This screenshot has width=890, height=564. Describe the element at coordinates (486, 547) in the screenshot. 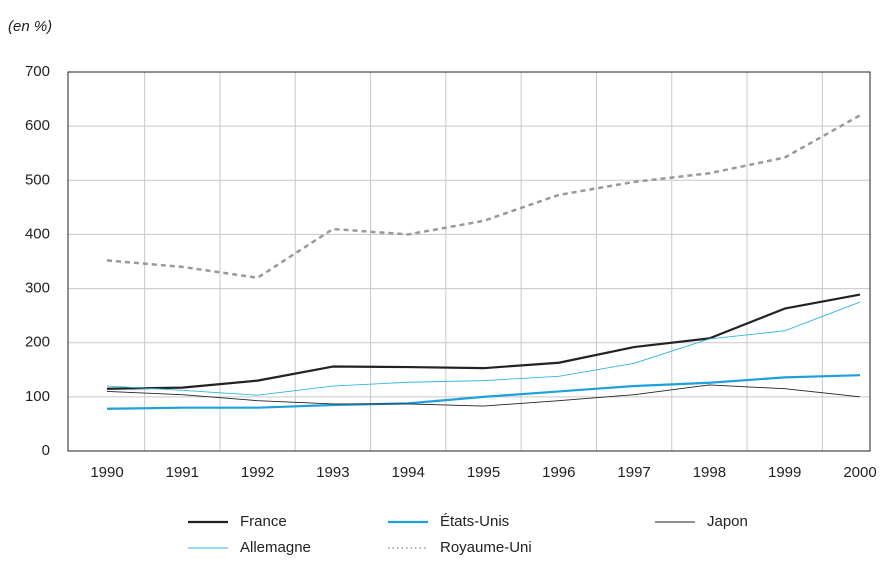

I see `legend-label: Royaume-Uni` at that location.